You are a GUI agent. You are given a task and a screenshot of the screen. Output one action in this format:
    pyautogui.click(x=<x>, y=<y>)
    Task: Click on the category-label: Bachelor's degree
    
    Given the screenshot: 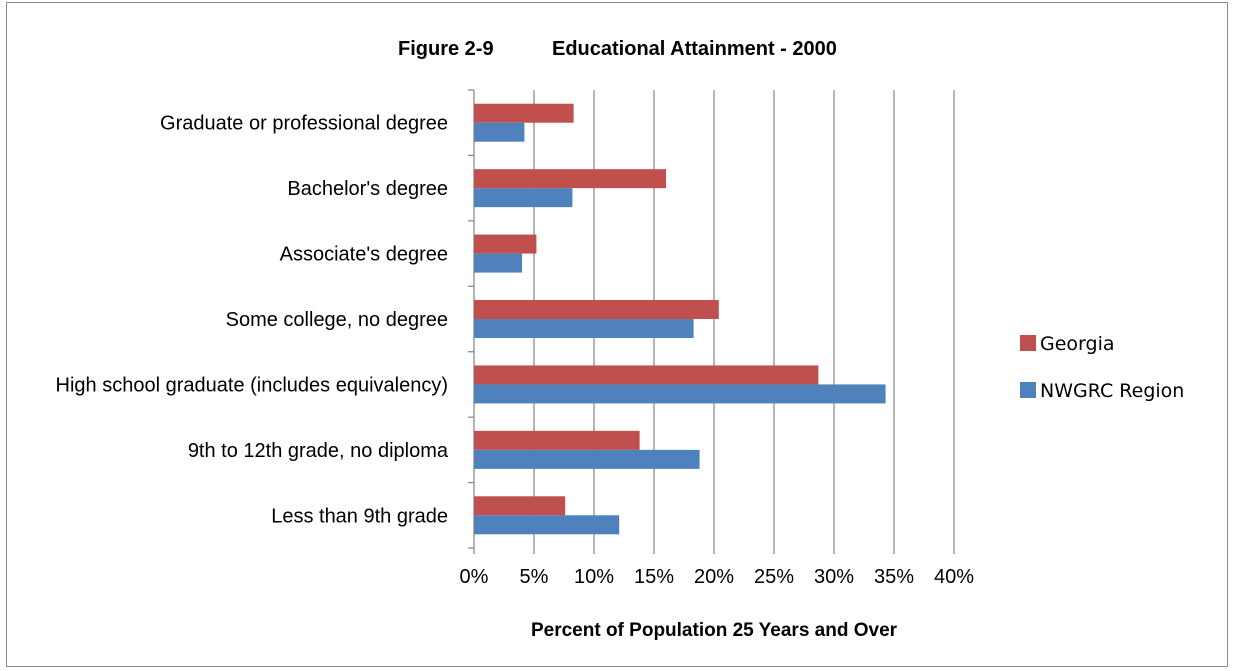 What is the action you would take?
    pyautogui.click(x=367, y=189)
    